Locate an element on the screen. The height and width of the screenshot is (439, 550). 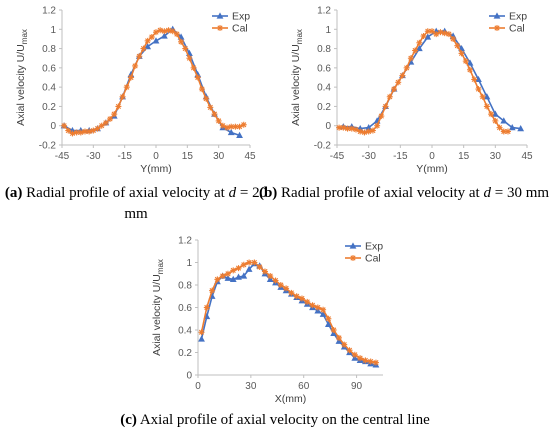
x-axis-title: X(mm) is located at coordinates (291, 399).